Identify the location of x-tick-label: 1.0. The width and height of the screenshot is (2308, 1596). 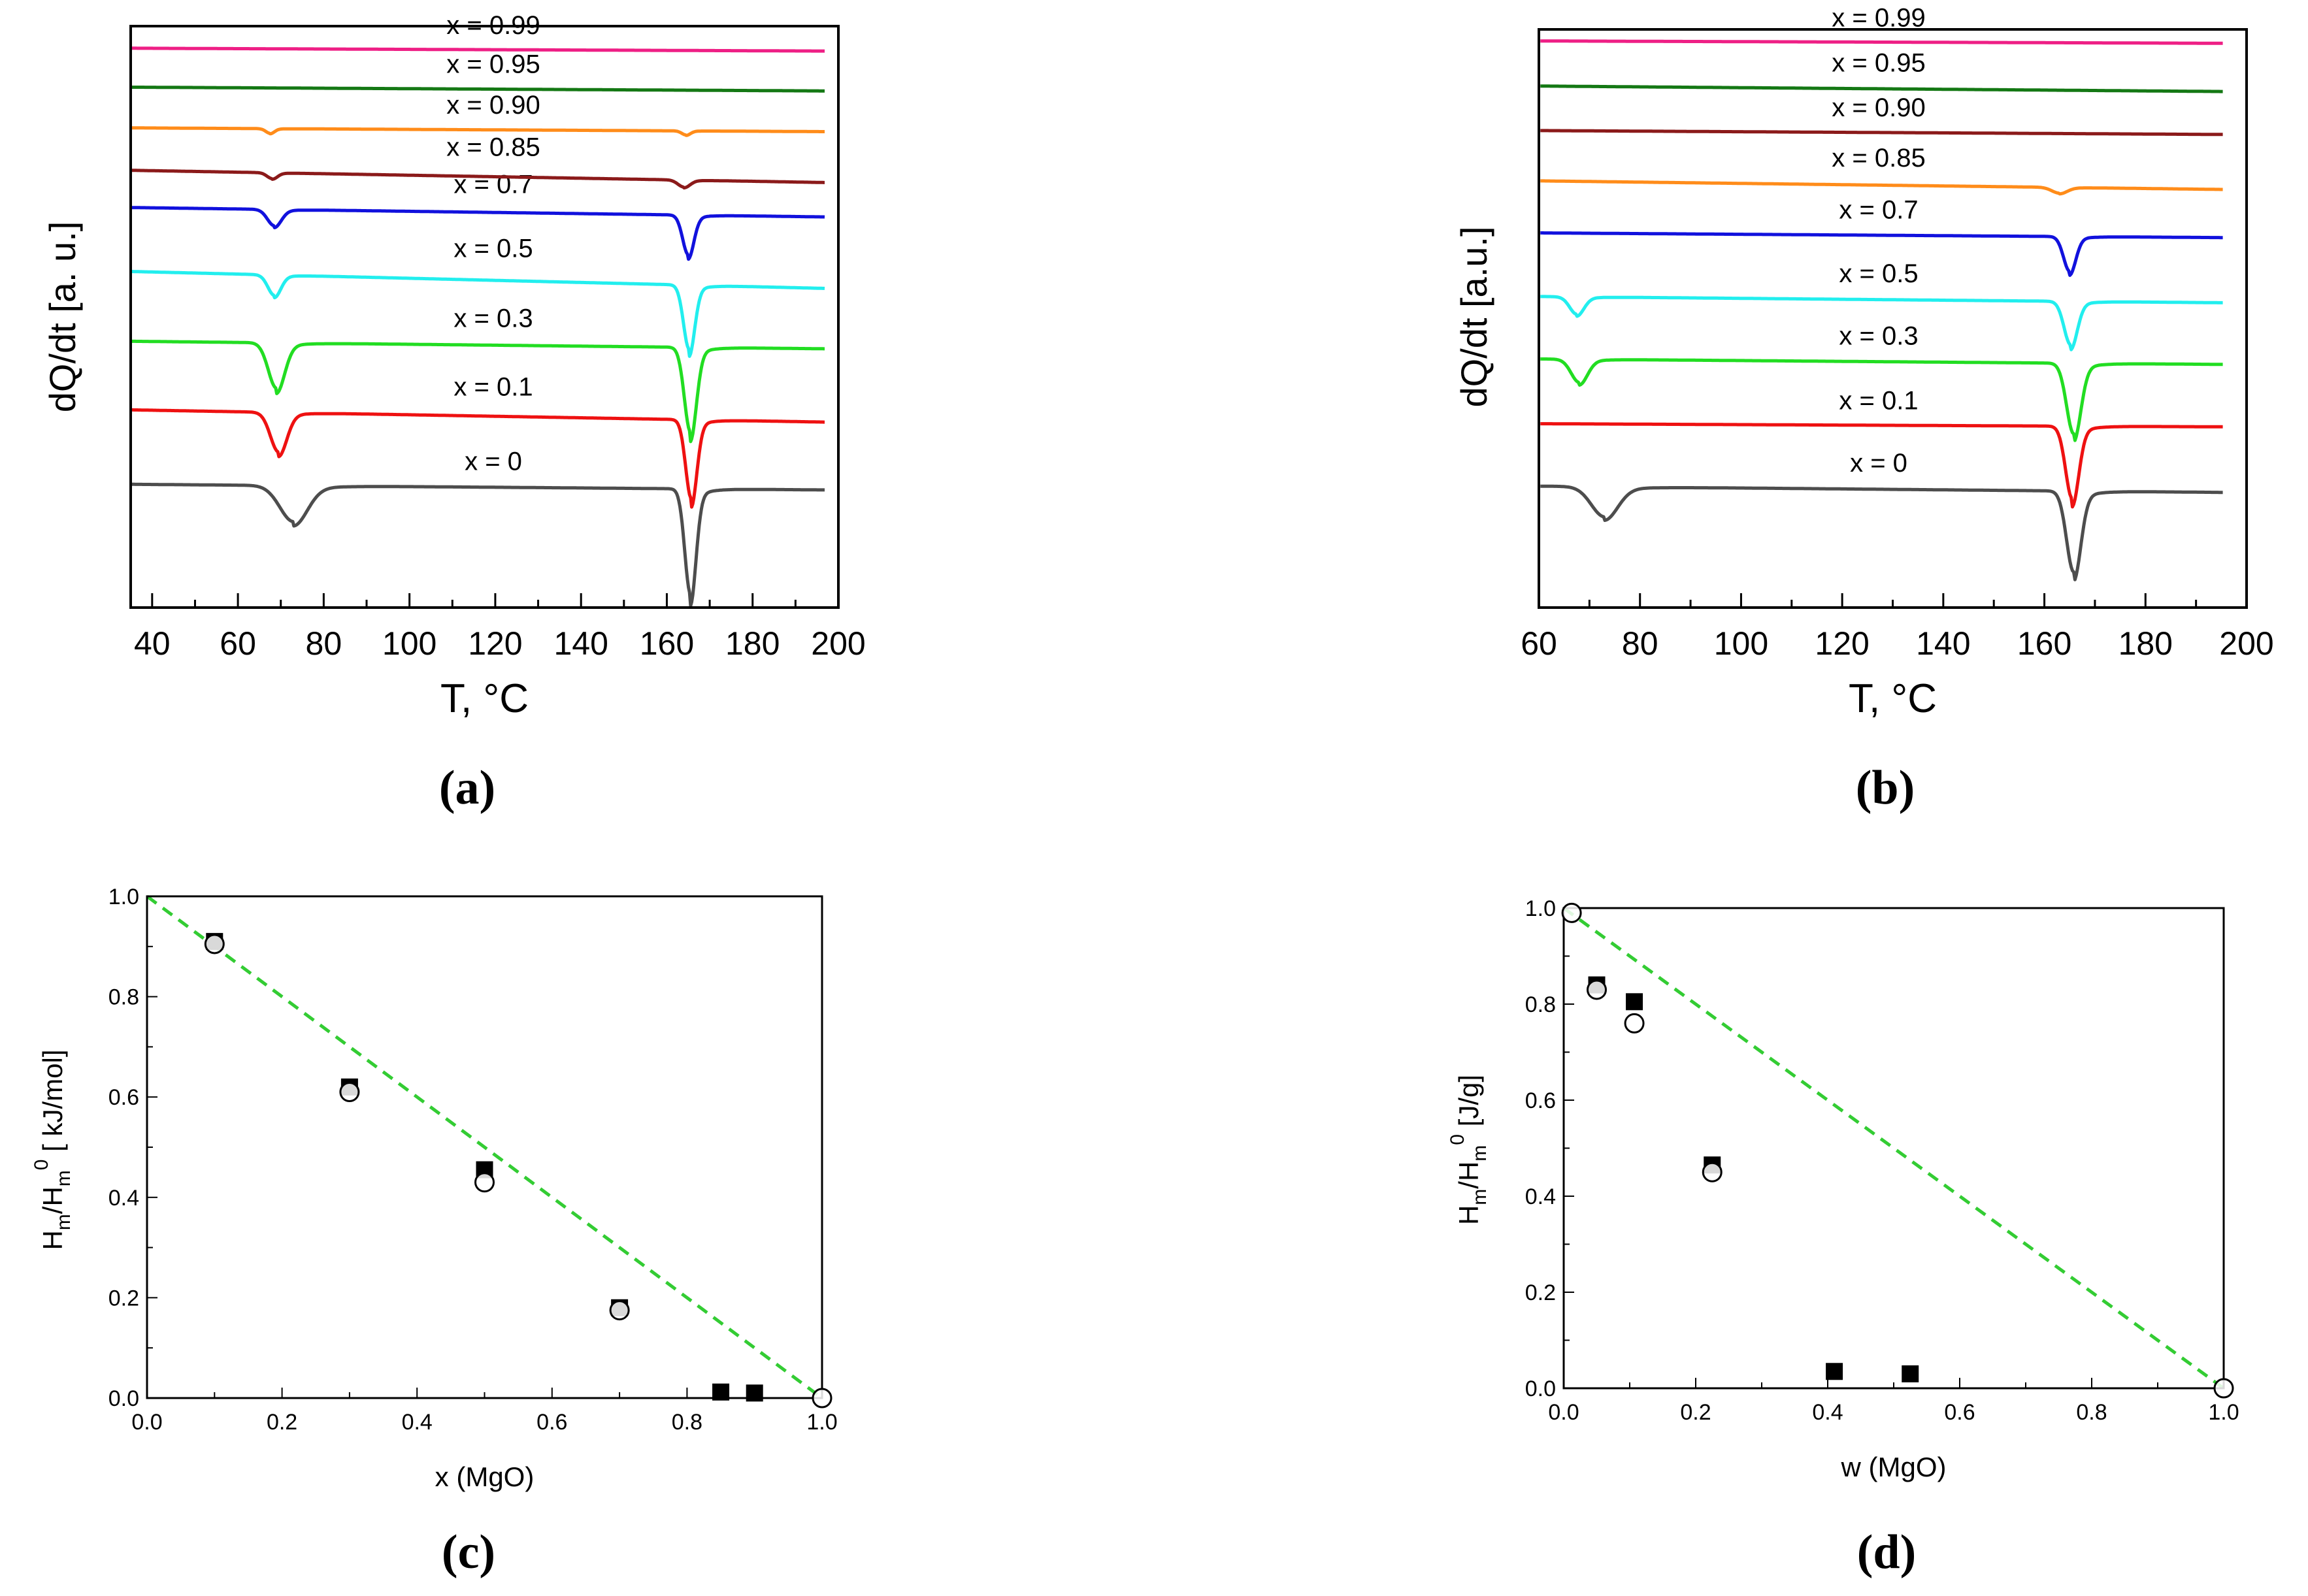
(822, 1422).